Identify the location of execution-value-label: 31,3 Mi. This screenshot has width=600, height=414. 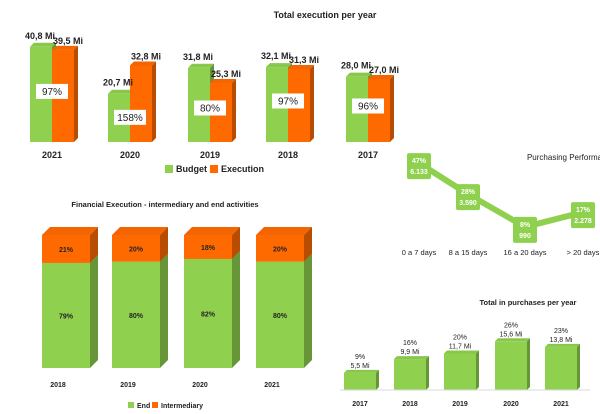
(304, 60).